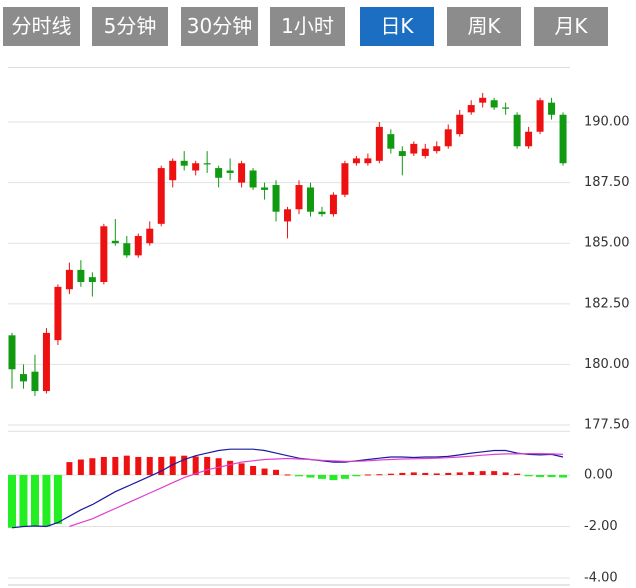 The height and width of the screenshot is (588, 636). What do you see at coordinates (607, 303) in the screenshot?
I see `y-tick-label: 182.50` at bounding box center [607, 303].